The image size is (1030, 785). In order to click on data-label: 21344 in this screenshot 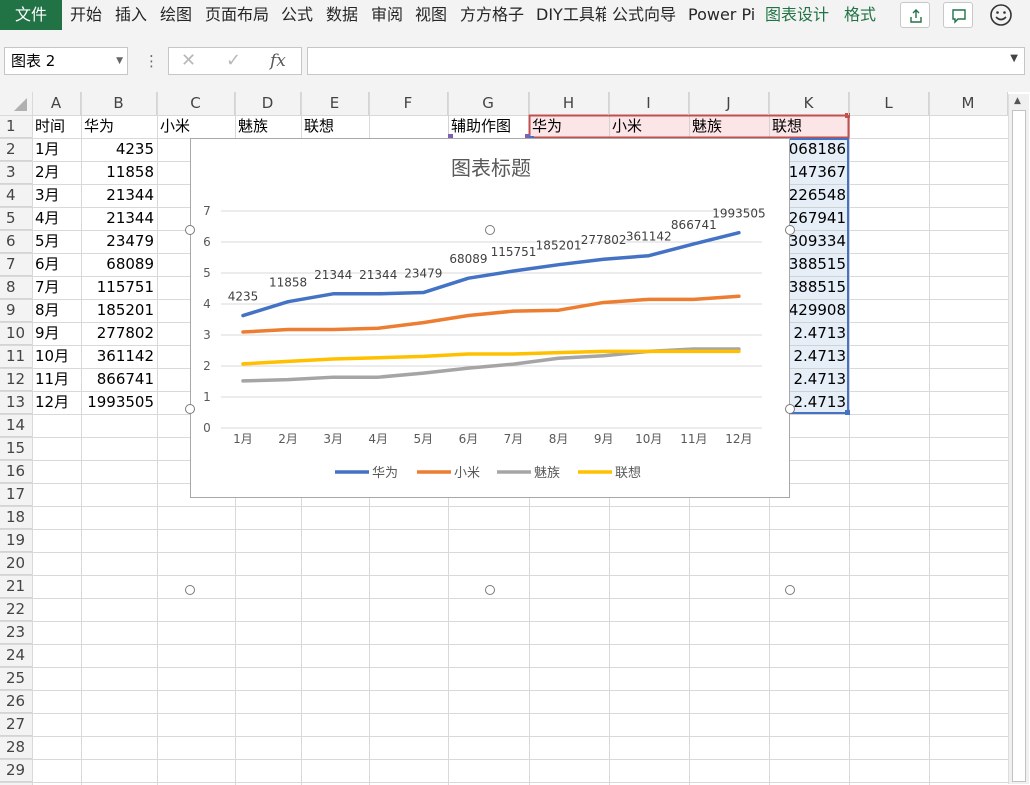, I will do `click(378, 275)`.